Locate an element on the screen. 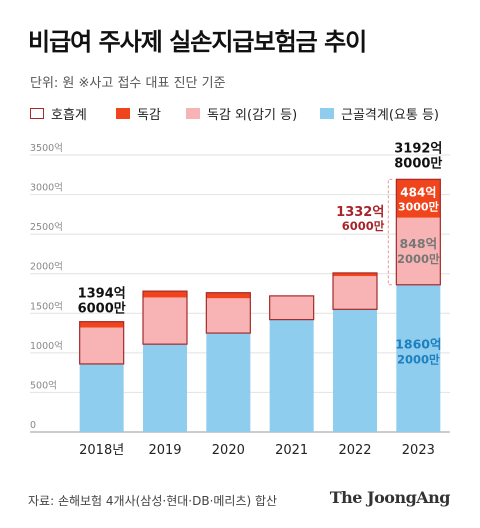 This screenshot has height=528, width=480. x-tick-label: 2022 is located at coordinates (354, 450).